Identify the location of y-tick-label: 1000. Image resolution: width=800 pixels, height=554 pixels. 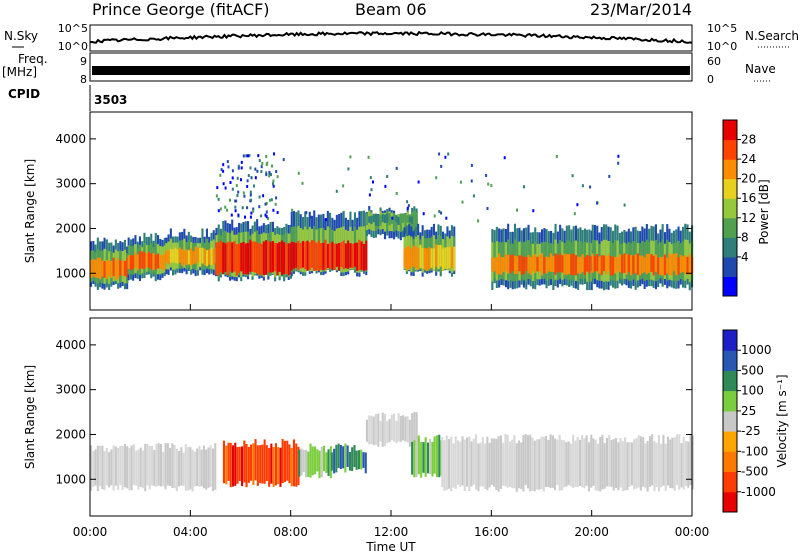
(70, 479).